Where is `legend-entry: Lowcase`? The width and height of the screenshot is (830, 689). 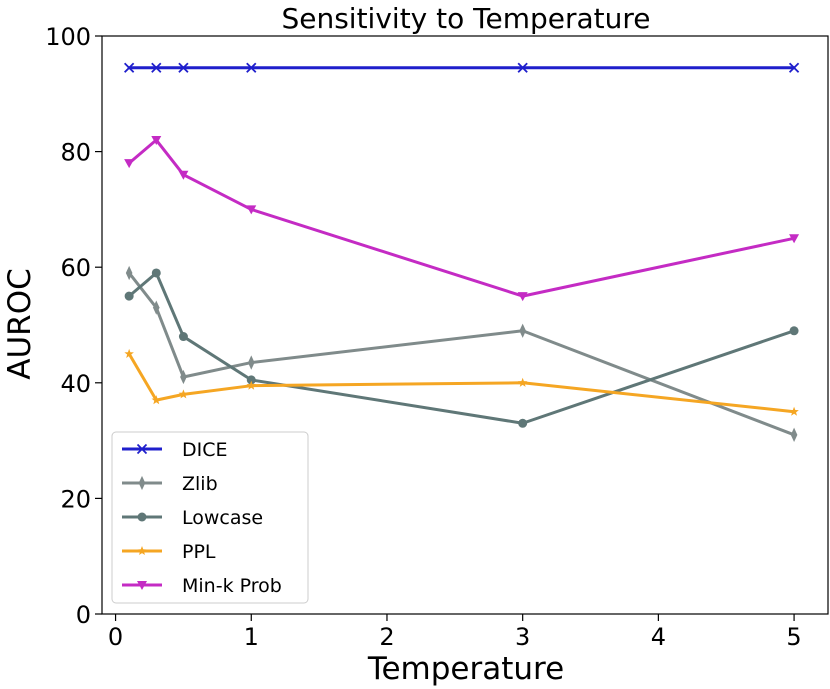 legend-entry: Lowcase is located at coordinates (192, 518).